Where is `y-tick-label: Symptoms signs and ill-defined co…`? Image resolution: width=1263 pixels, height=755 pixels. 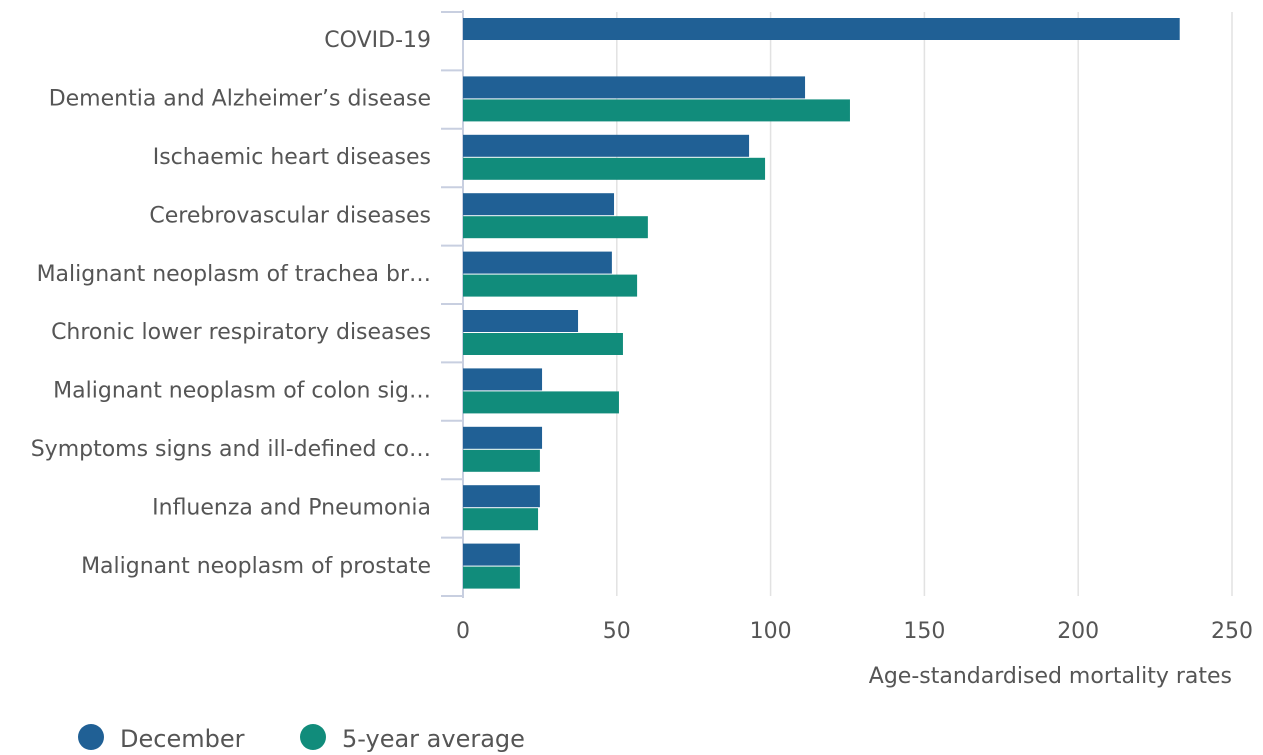 y-tick-label: Symptoms signs and ill-defined co… is located at coordinates (231, 449).